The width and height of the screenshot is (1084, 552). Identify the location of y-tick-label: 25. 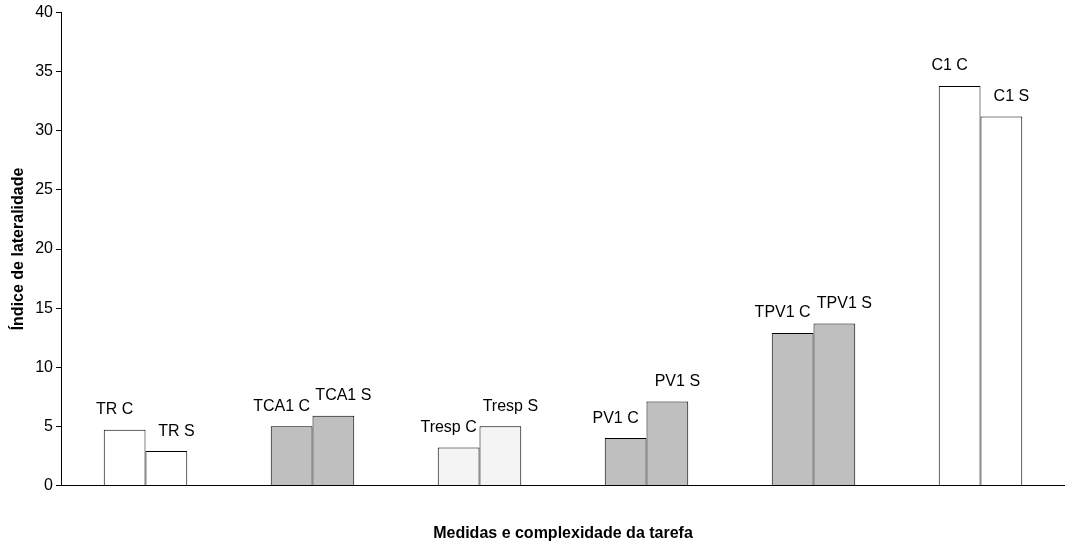
(44, 189).